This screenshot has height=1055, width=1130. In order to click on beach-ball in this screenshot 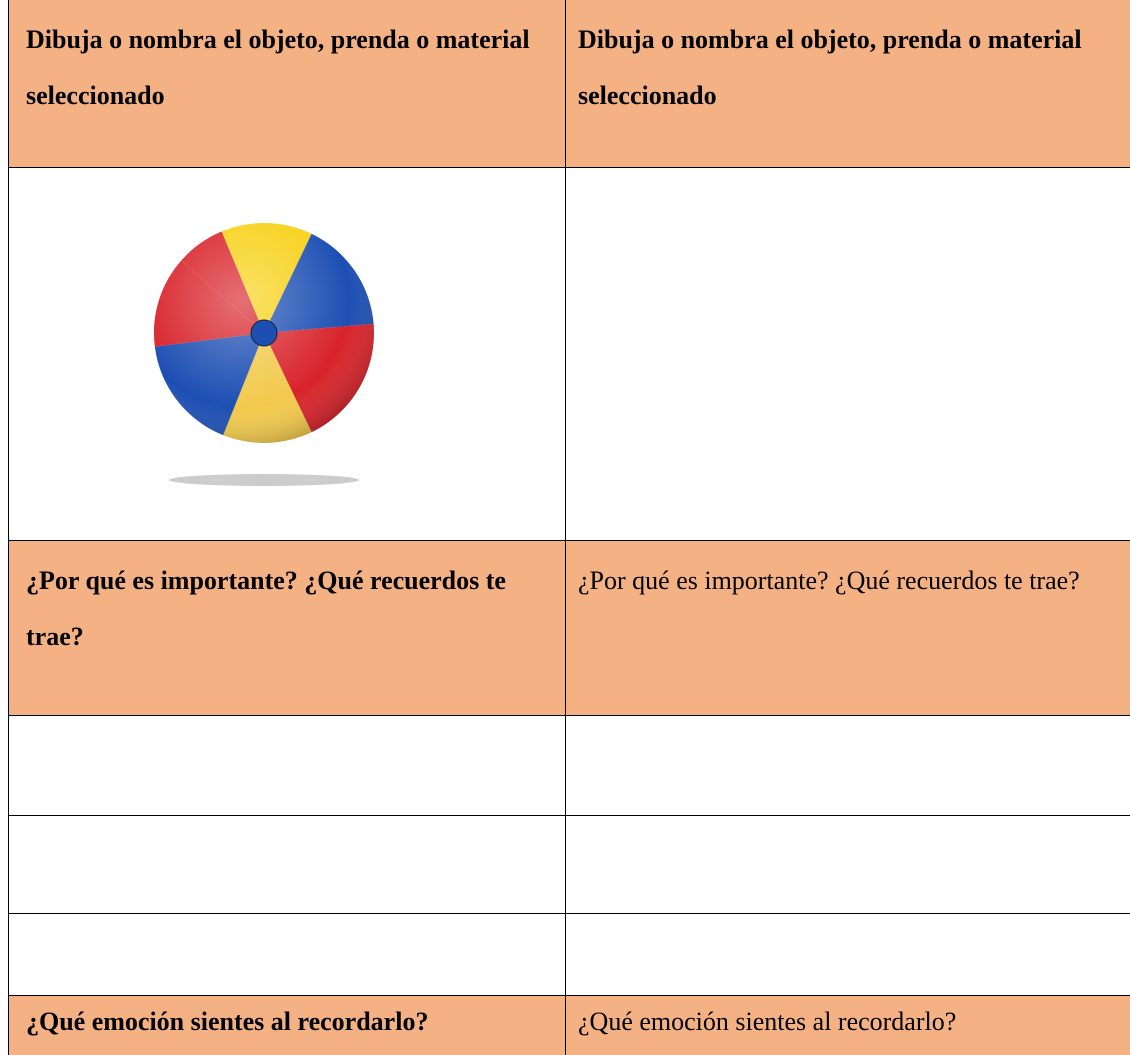, I will do `click(264, 354)`.